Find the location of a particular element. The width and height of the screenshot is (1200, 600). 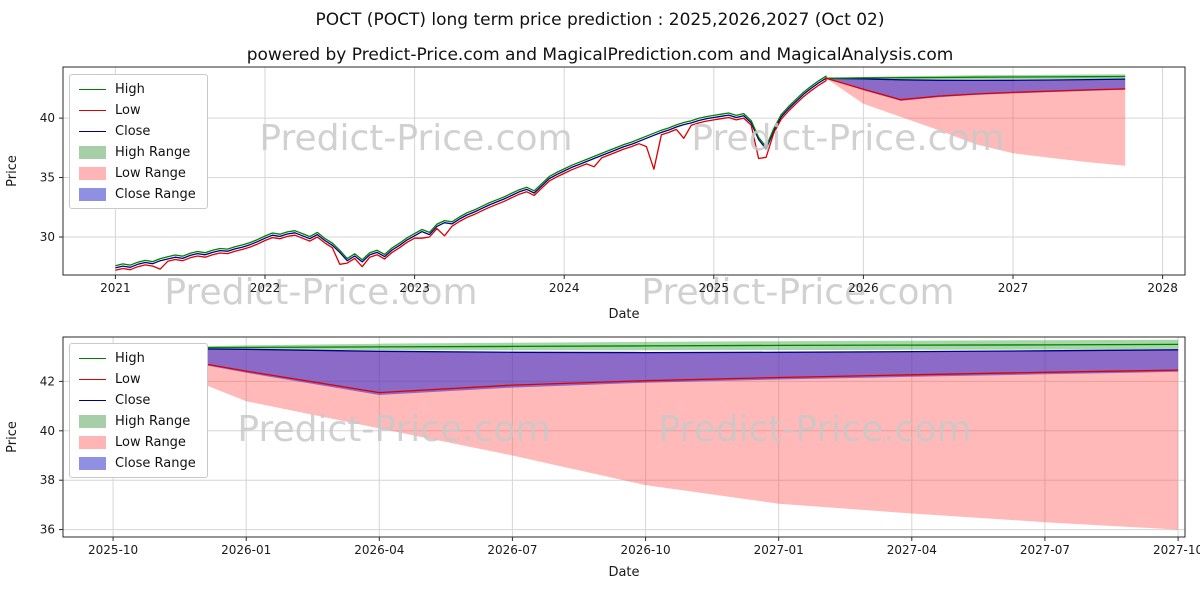

x-tick-label: 2025-10 is located at coordinates (113, 550).